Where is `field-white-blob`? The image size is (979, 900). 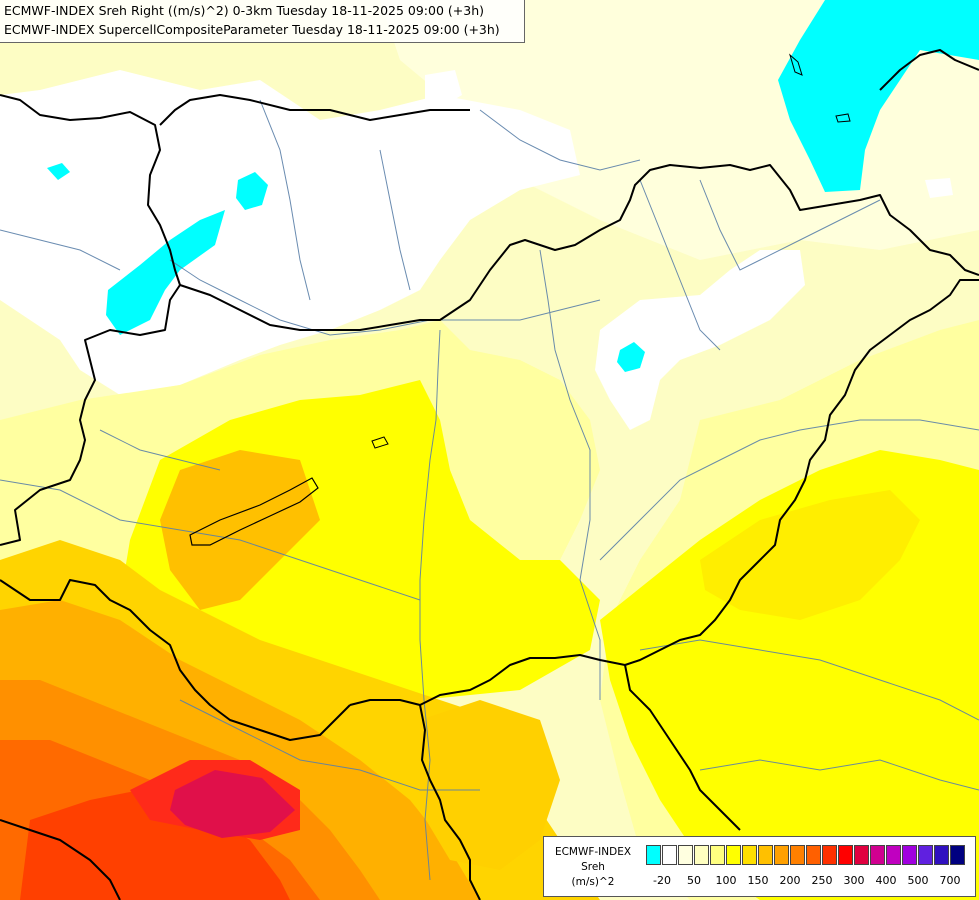 field-white-blob is located at coordinates (443, 89).